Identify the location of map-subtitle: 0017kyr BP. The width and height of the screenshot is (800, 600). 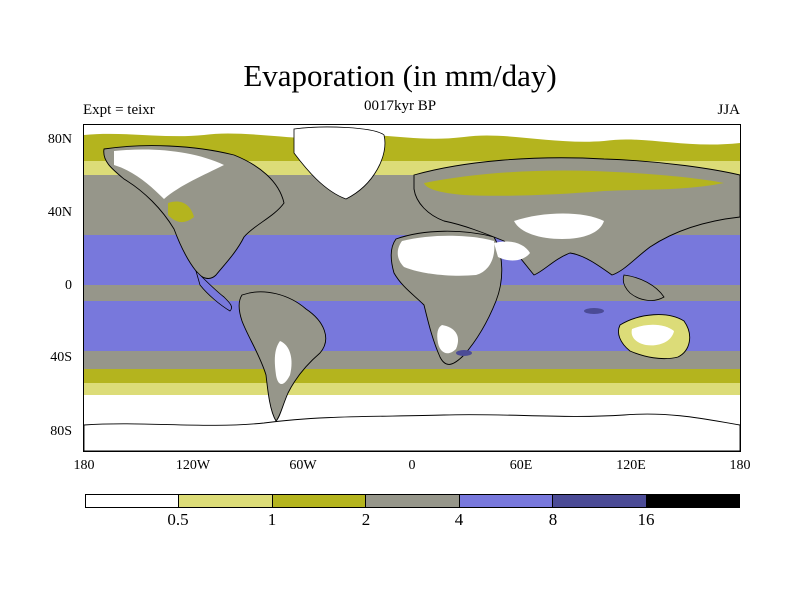
(400, 106).